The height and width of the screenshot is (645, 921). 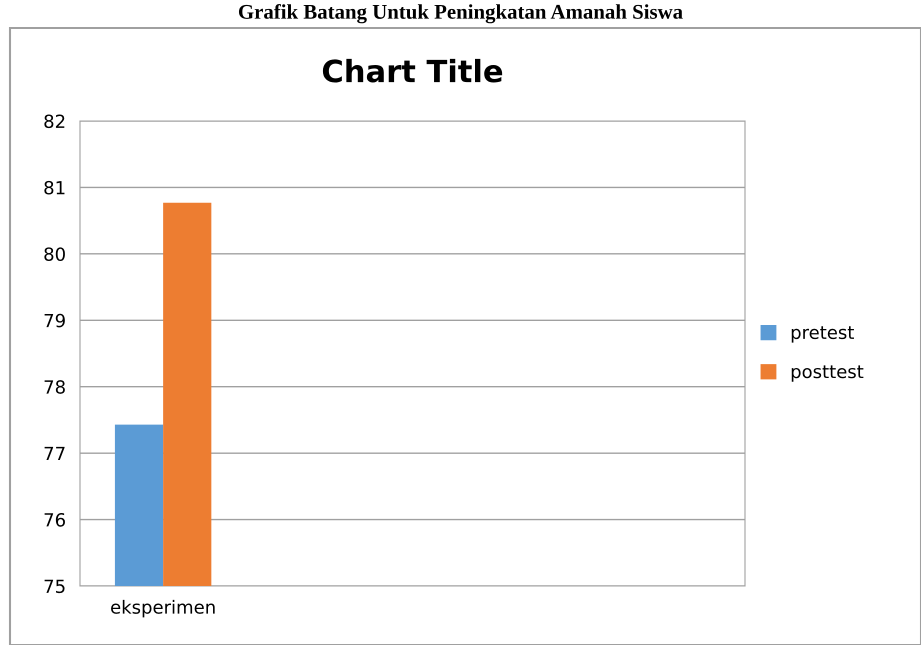 What do you see at coordinates (54, 254) in the screenshot?
I see `y-tick-label: 80` at bounding box center [54, 254].